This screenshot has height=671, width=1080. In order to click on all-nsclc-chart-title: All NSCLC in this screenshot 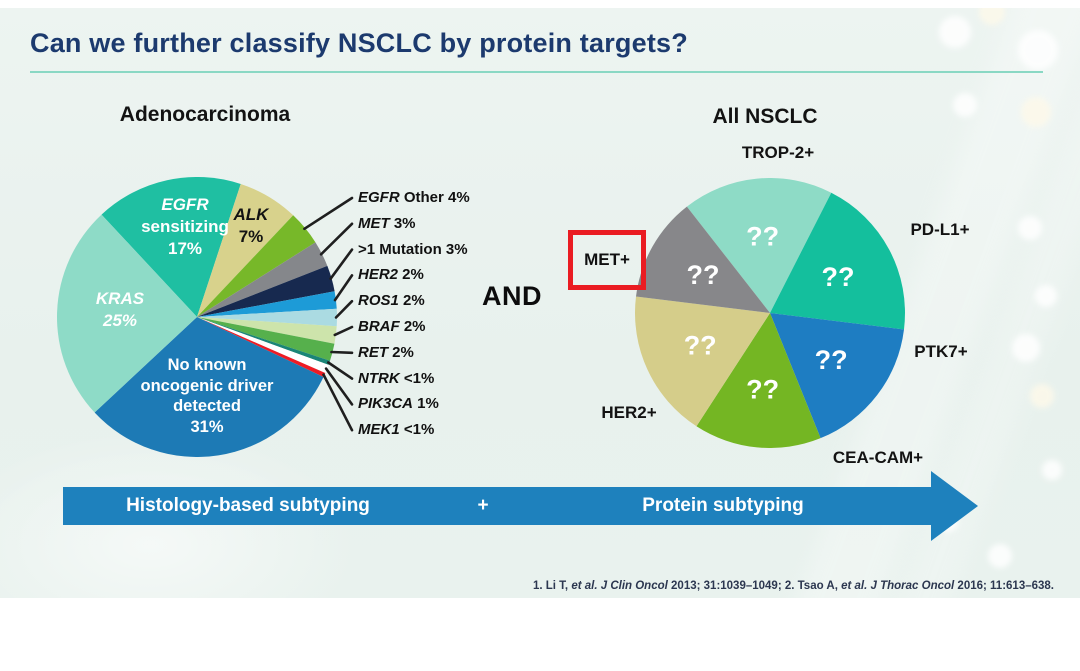, I will do `click(765, 116)`.